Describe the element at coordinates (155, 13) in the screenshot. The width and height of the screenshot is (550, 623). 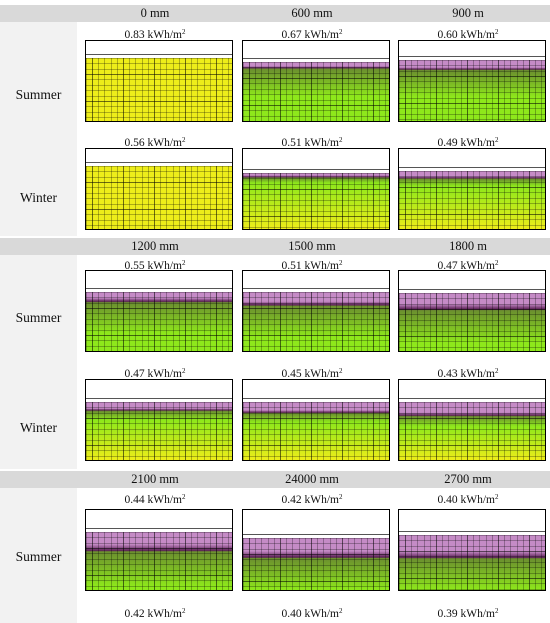
I see `column-header: 0 mm` at that location.